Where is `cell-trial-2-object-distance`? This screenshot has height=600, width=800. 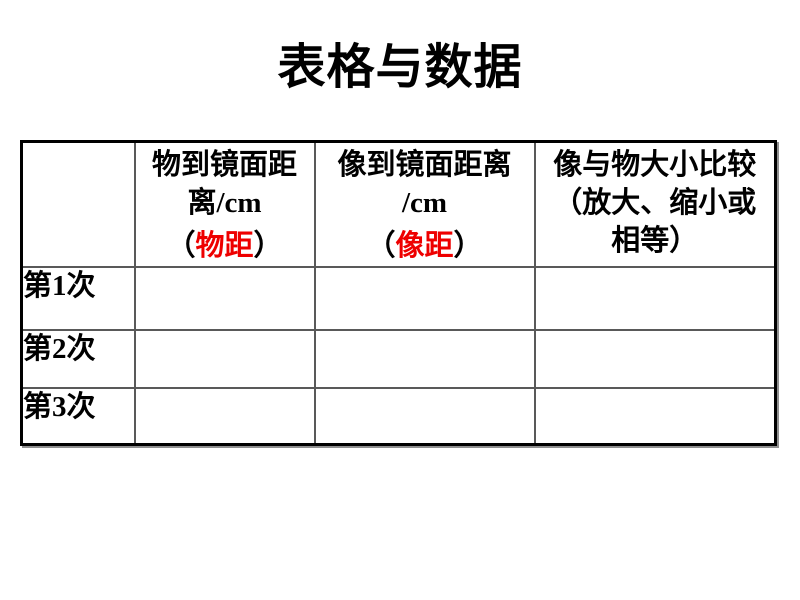 cell-trial-2-object-distance is located at coordinates (224, 358).